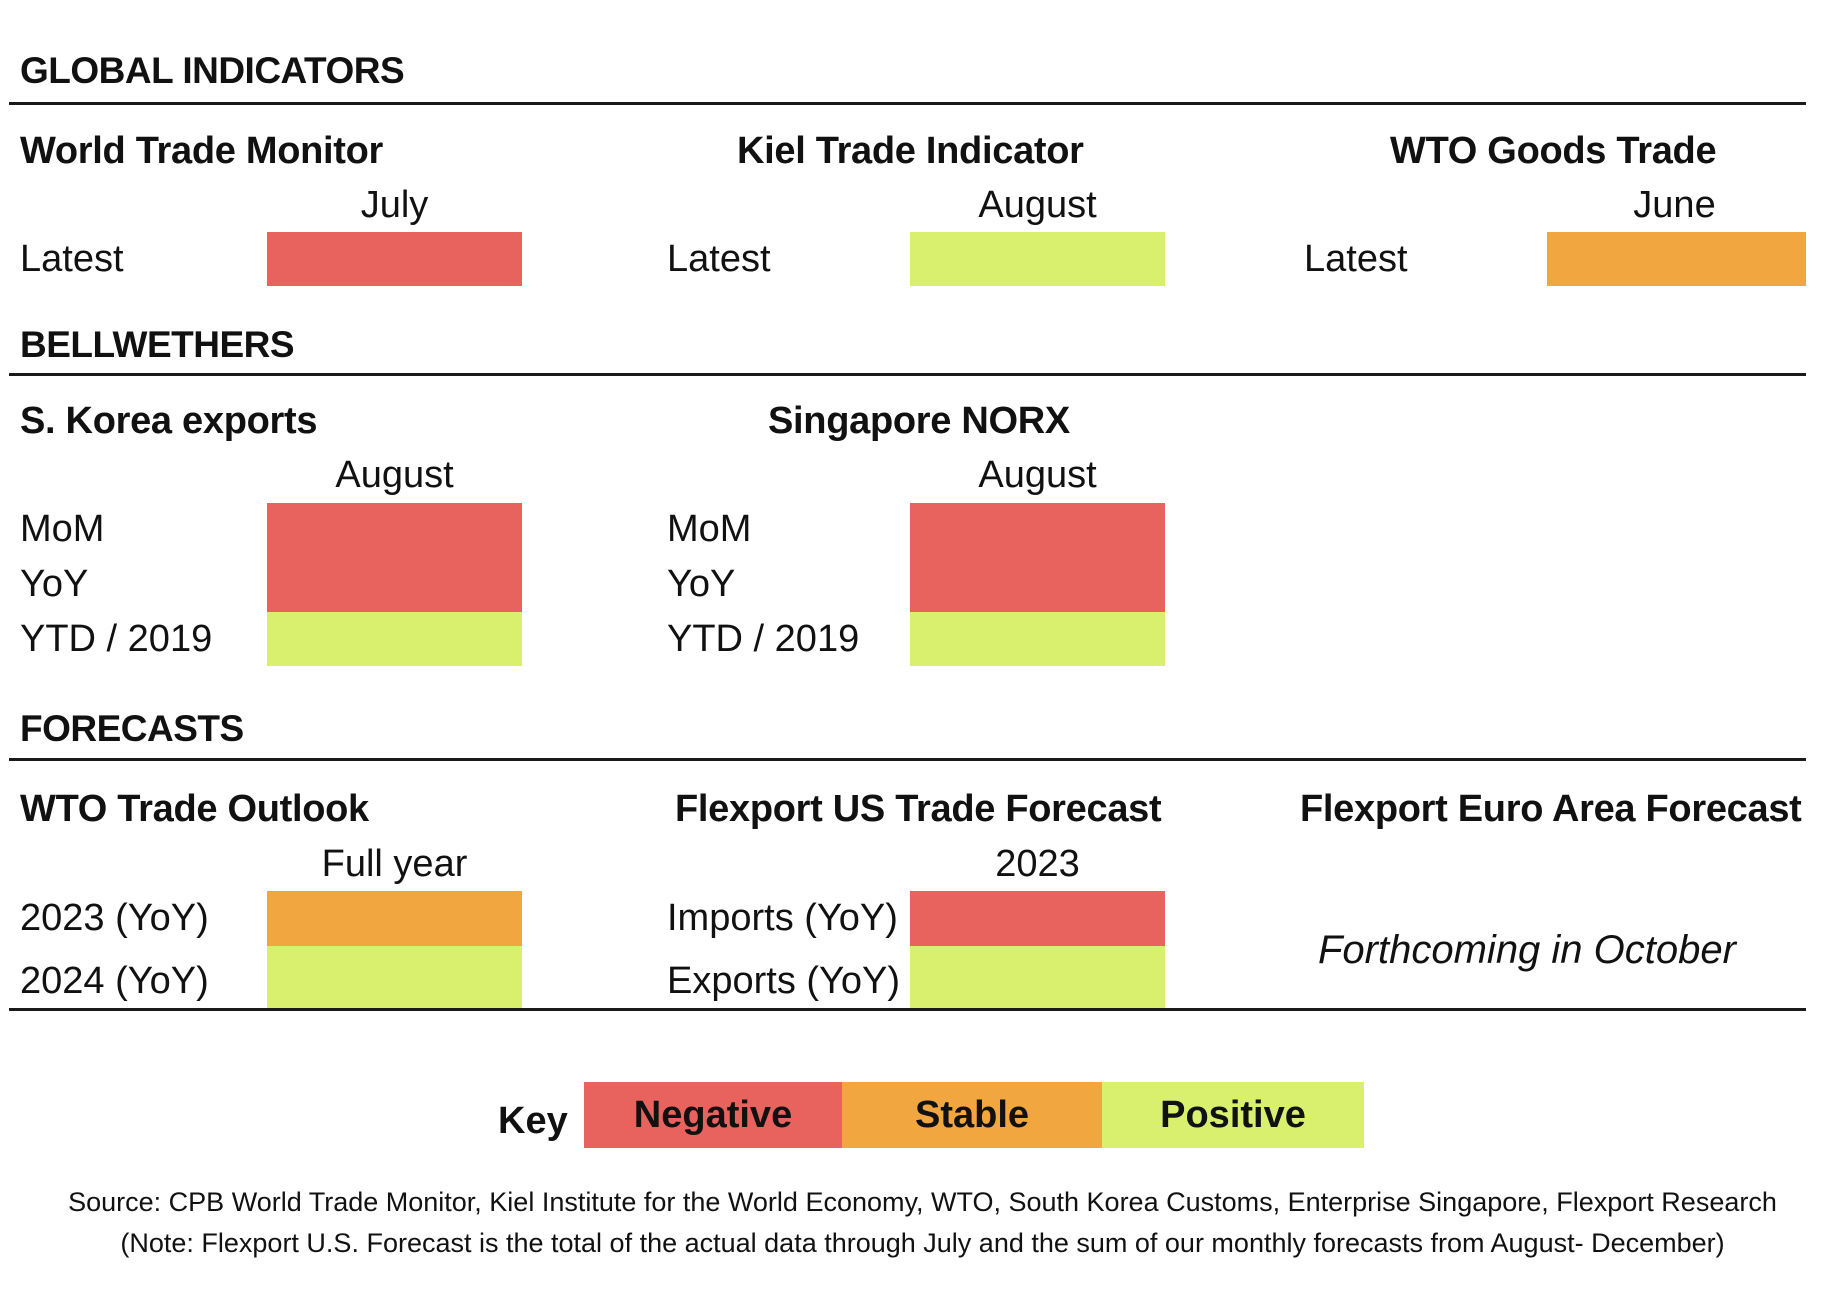  What do you see at coordinates (1233, 1115) in the screenshot?
I see `key-positive: Positive` at bounding box center [1233, 1115].